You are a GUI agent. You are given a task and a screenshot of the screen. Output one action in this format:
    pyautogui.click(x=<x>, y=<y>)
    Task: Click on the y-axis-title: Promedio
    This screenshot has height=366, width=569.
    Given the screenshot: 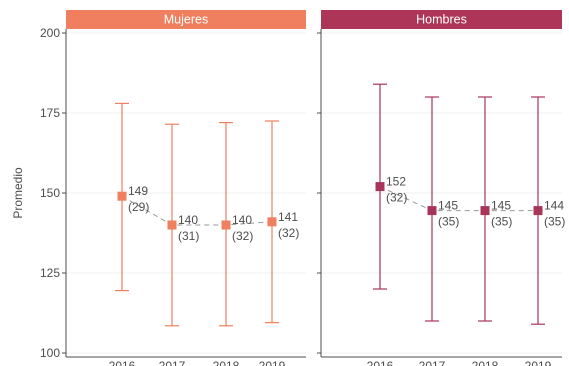 What is the action you would take?
    pyautogui.click(x=18, y=193)
    